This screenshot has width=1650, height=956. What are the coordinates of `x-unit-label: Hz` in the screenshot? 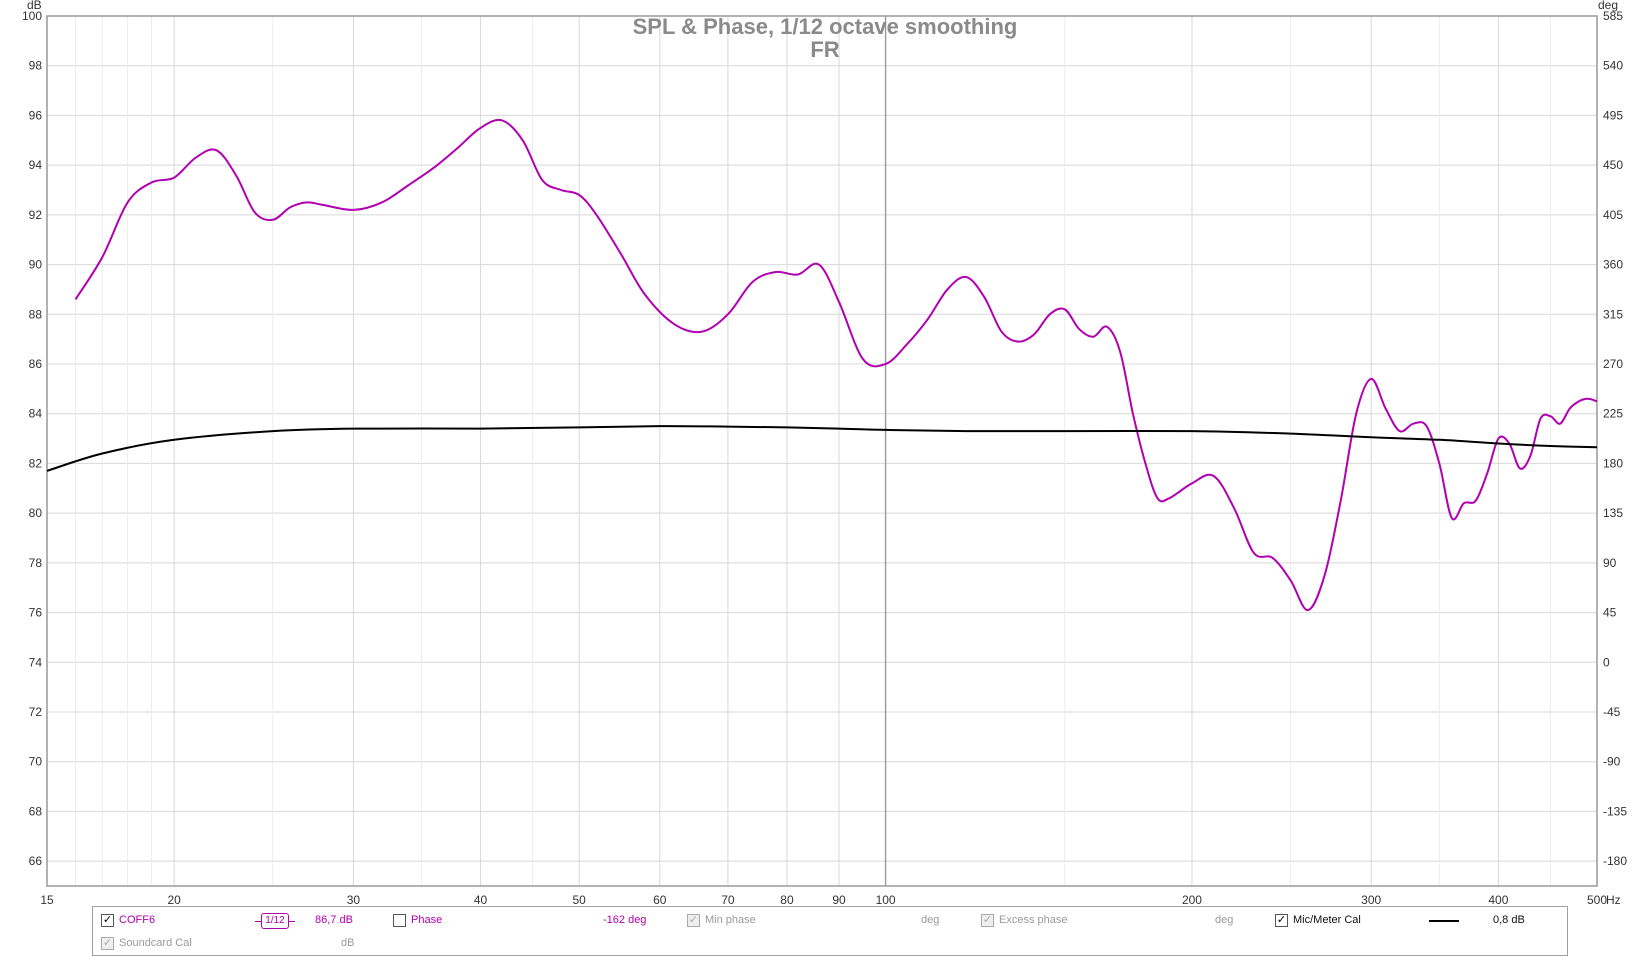 It's located at (1613, 900).